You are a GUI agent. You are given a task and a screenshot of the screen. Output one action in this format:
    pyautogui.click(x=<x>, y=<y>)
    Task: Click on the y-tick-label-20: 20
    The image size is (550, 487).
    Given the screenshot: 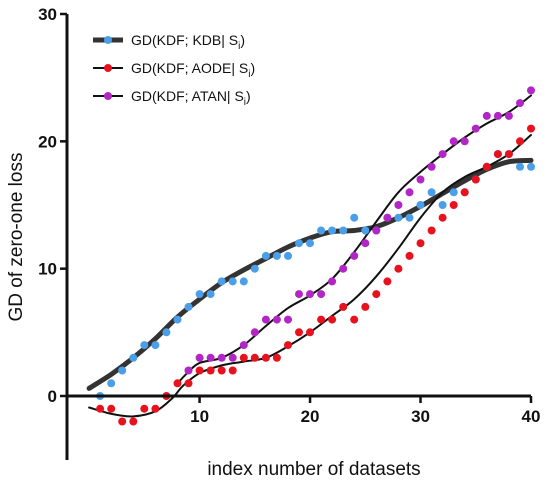 What is the action you would take?
    pyautogui.click(x=47, y=141)
    